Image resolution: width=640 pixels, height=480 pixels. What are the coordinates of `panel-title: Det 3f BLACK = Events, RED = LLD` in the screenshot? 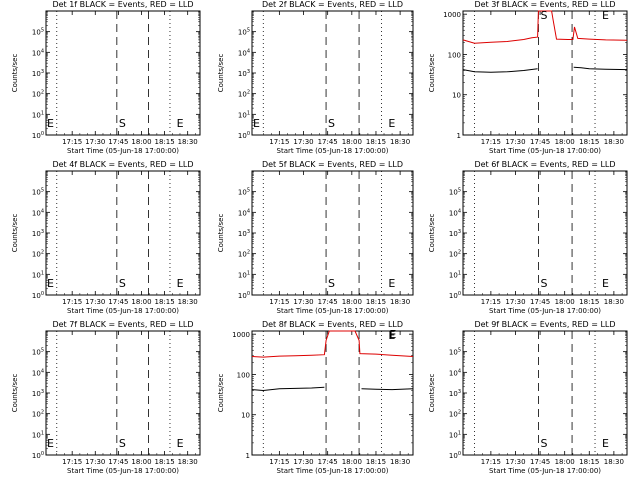 It's located at (544, 4).